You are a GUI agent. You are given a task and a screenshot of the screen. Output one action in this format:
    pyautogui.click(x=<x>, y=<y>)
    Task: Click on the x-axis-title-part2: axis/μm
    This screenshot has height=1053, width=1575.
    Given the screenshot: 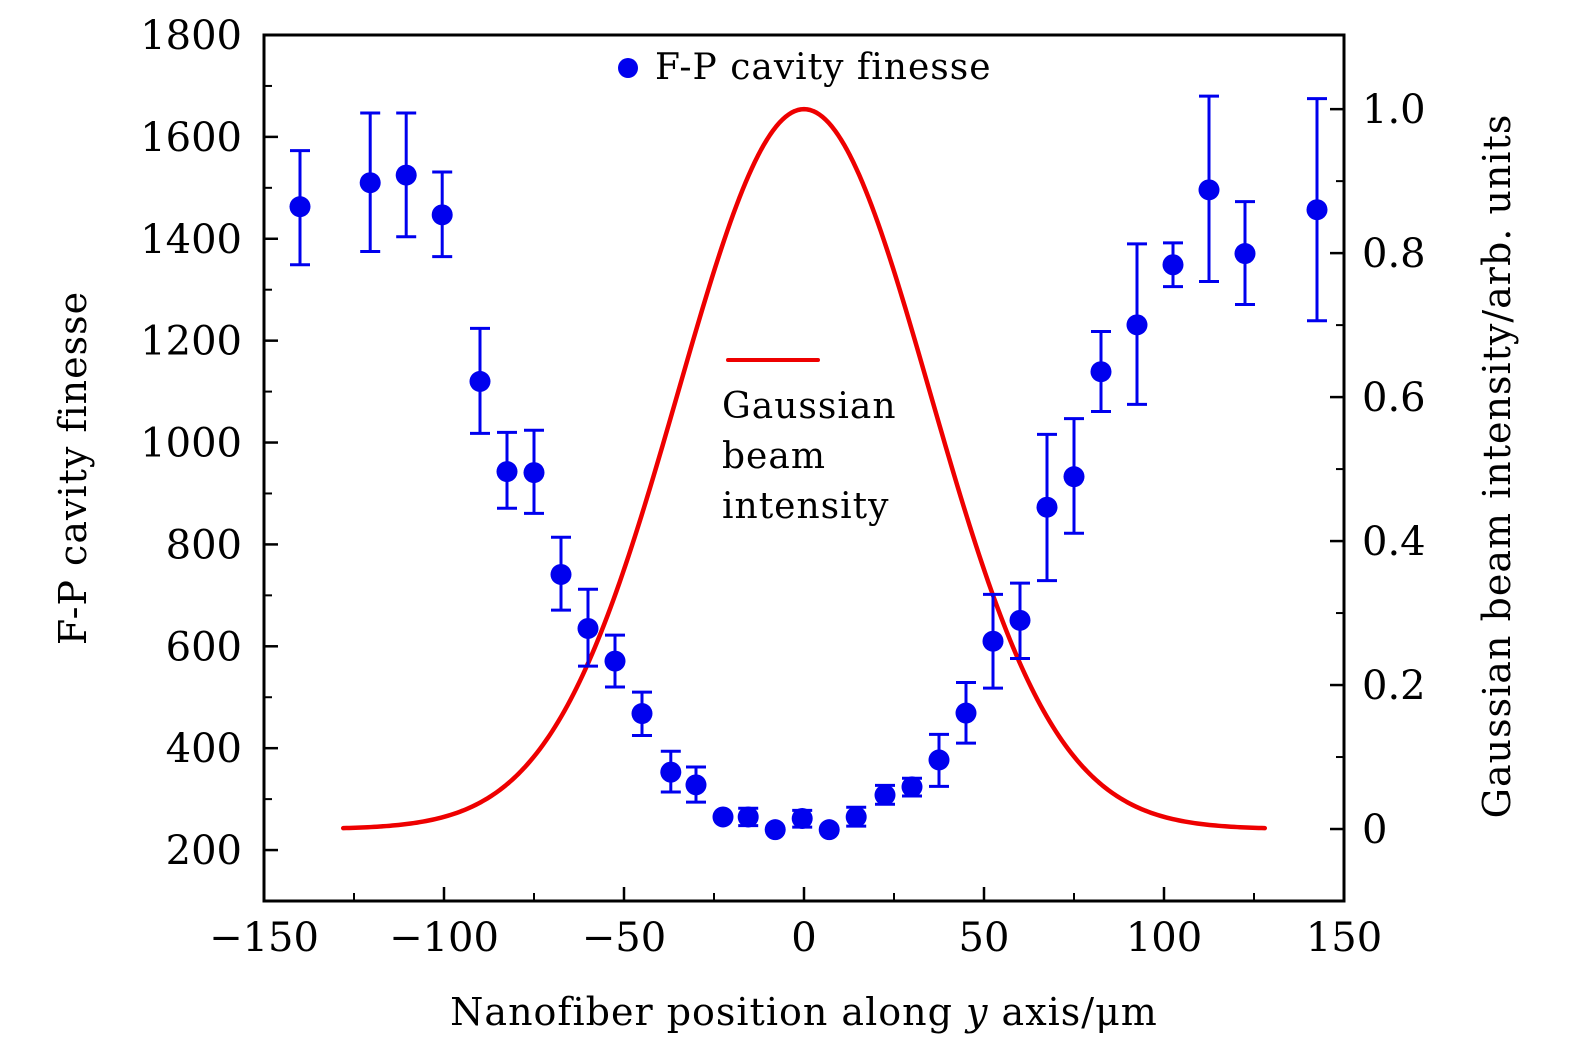 What is the action you would take?
    pyautogui.click(x=1072, y=1012)
    